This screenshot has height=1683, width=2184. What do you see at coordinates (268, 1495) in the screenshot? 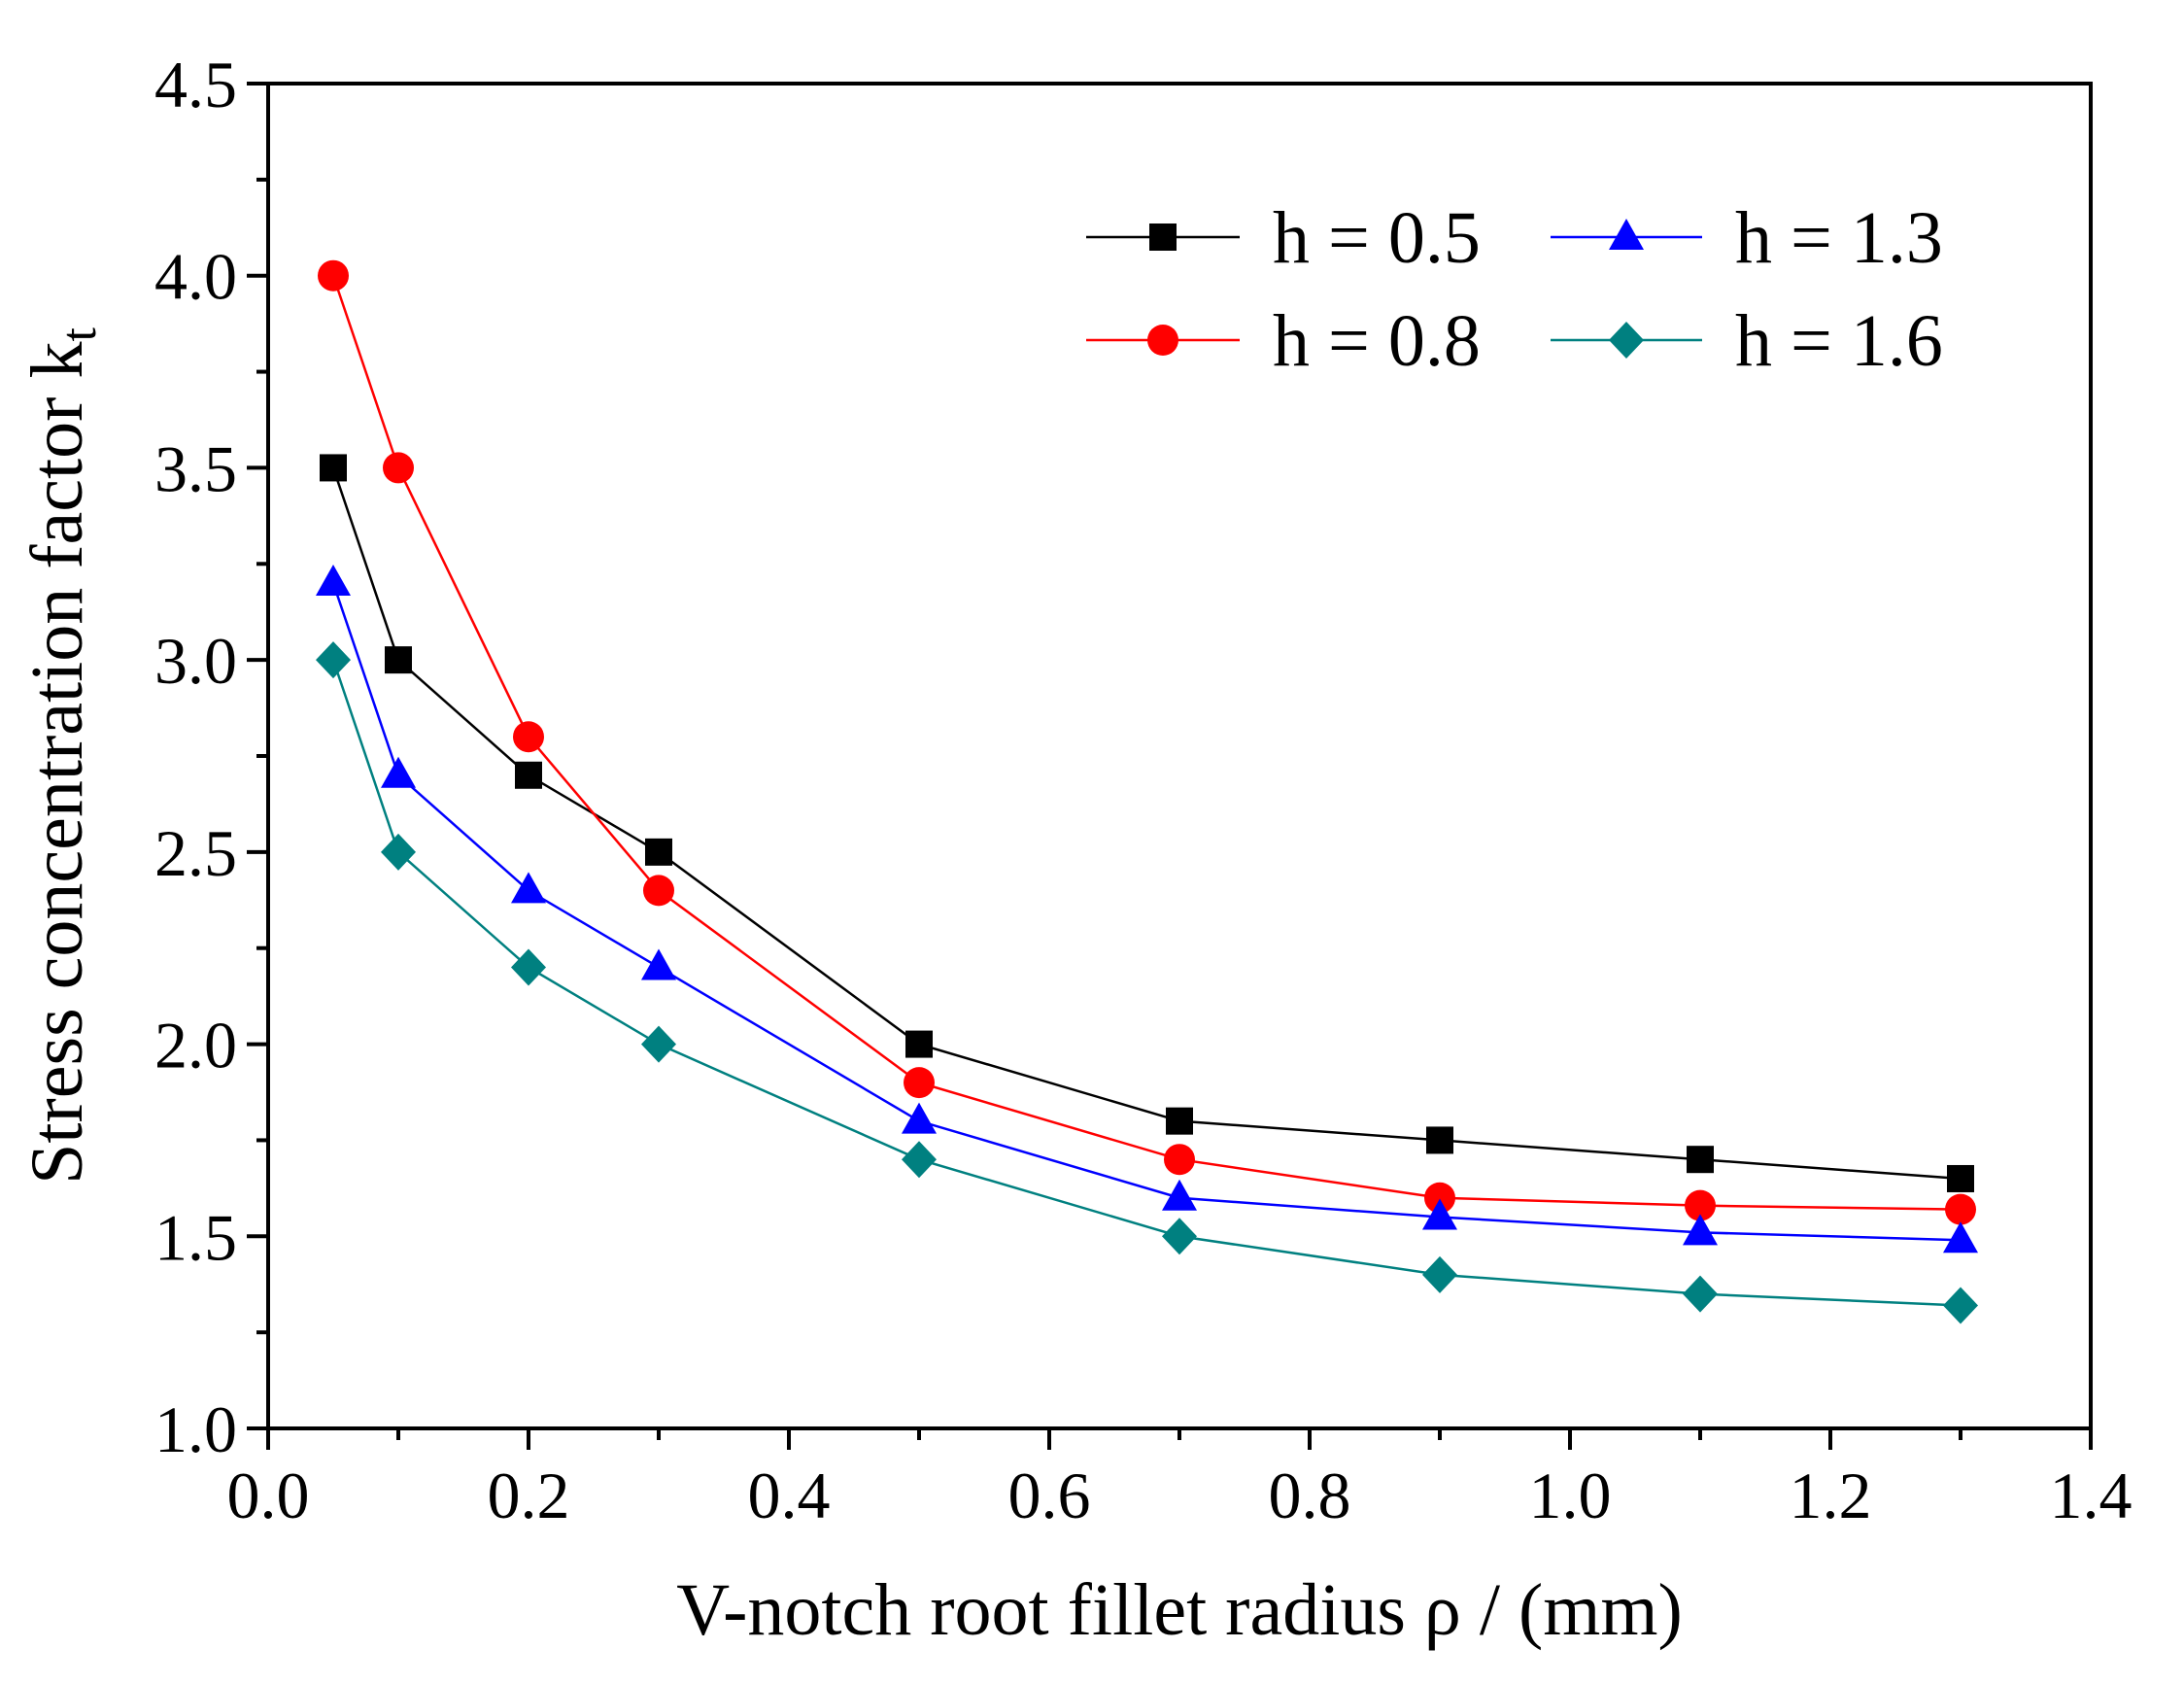
I see `x-tick-label: 0.0` at bounding box center [268, 1495].